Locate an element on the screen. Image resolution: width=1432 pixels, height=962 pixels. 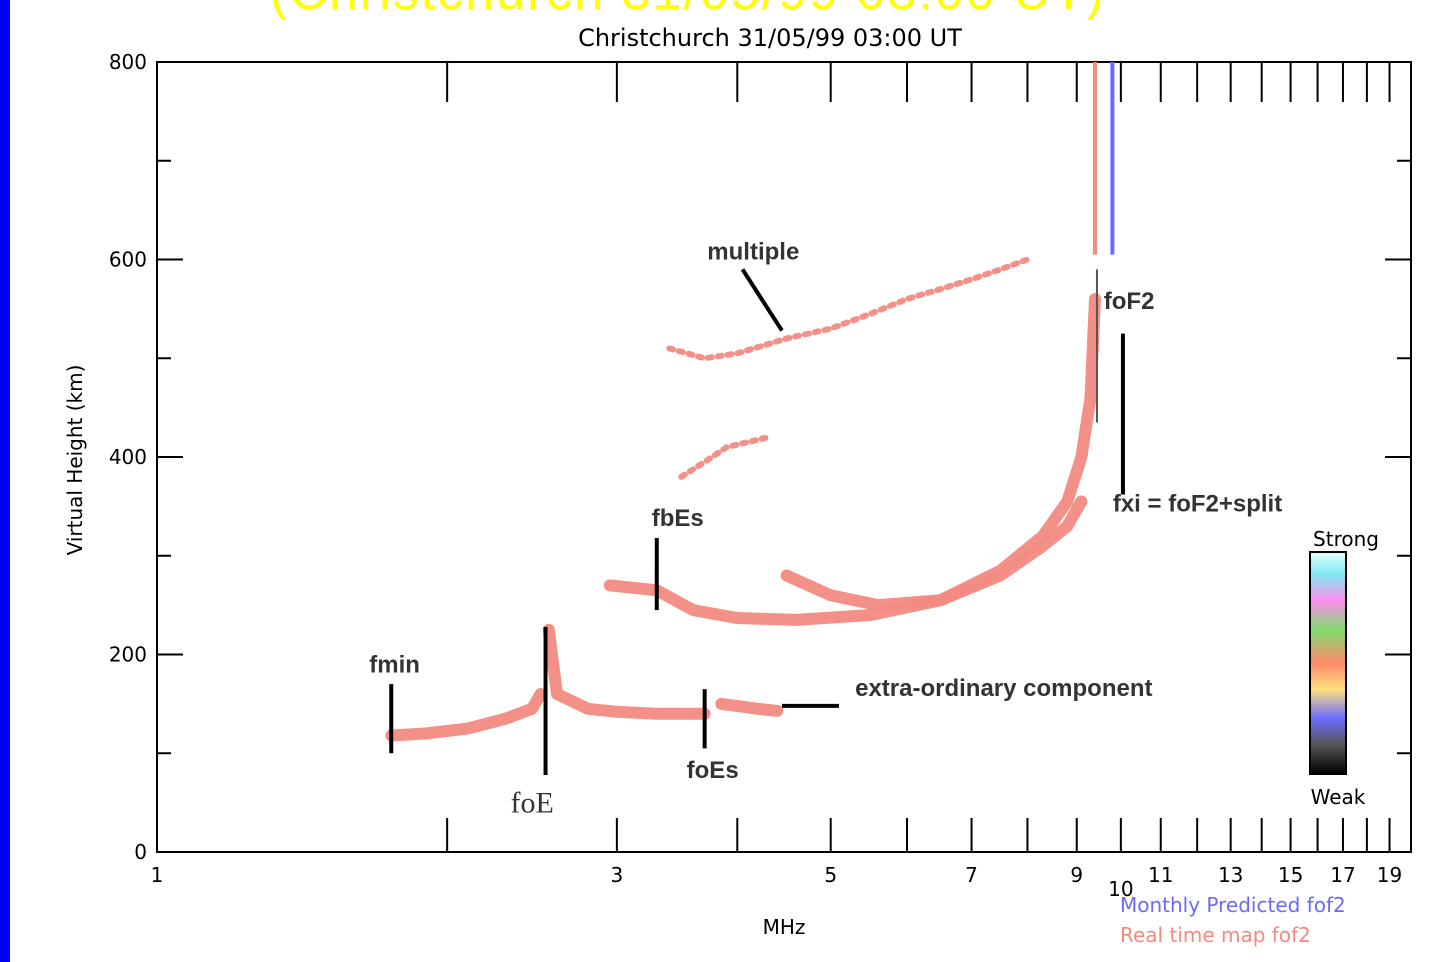
y-tick-label: 800 is located at coordinates (128, 62).